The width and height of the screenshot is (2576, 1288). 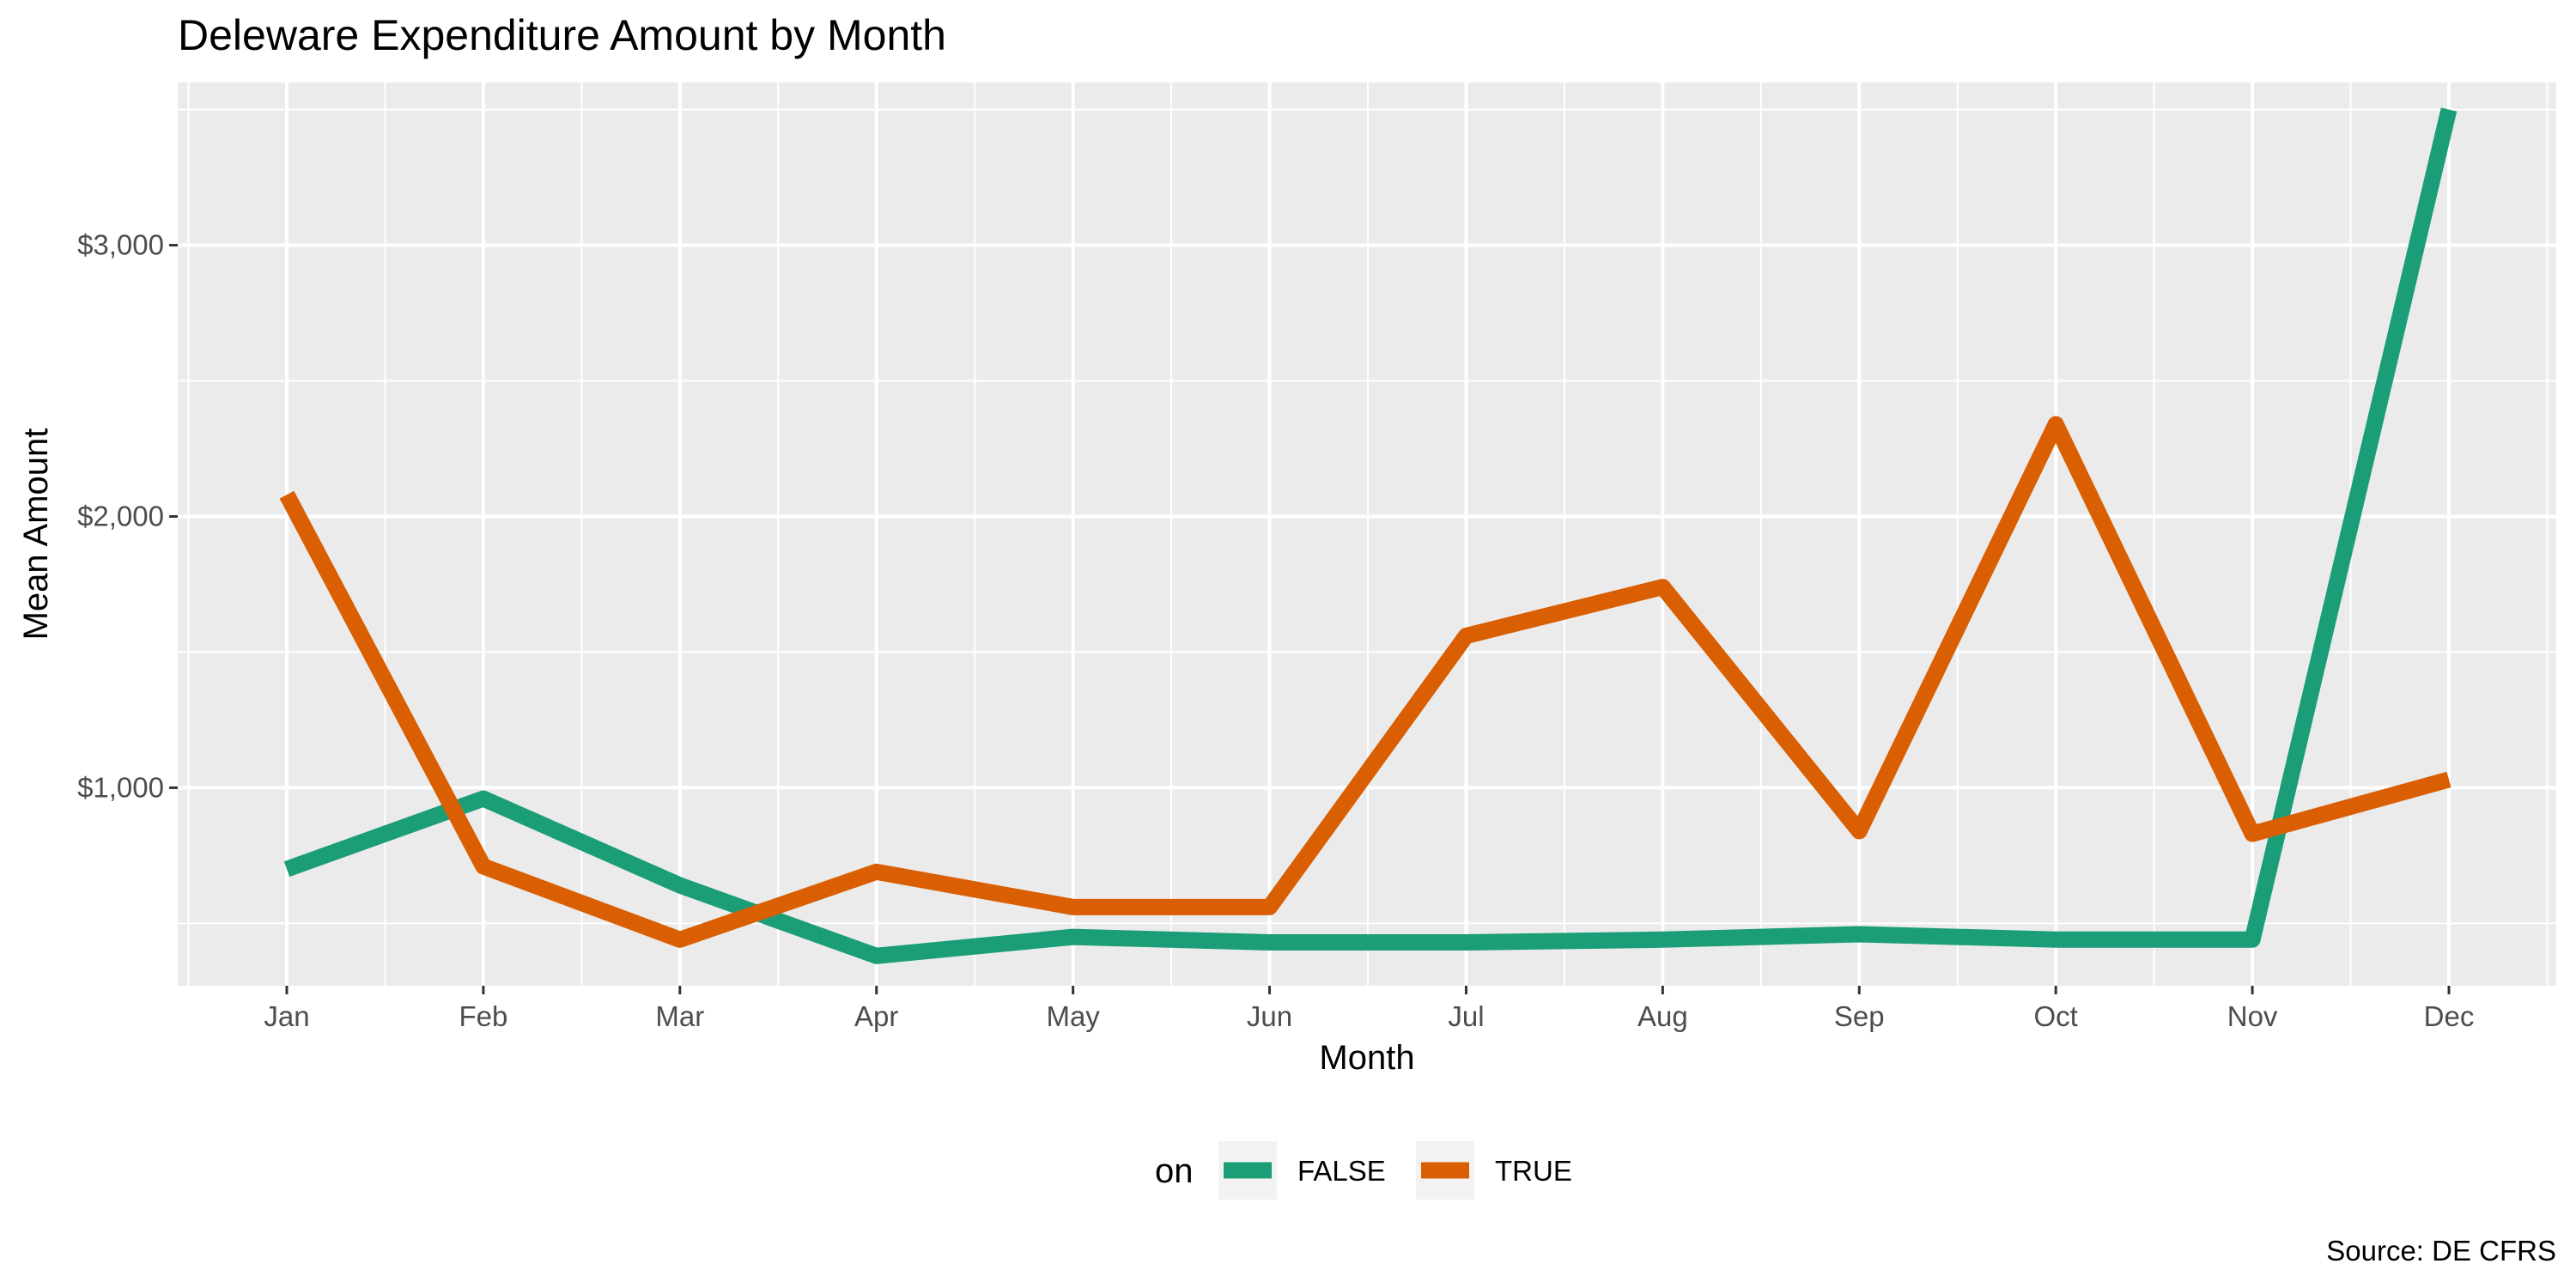 I want to click on x-axis-title: Month, so click(x=1367, y=1058).